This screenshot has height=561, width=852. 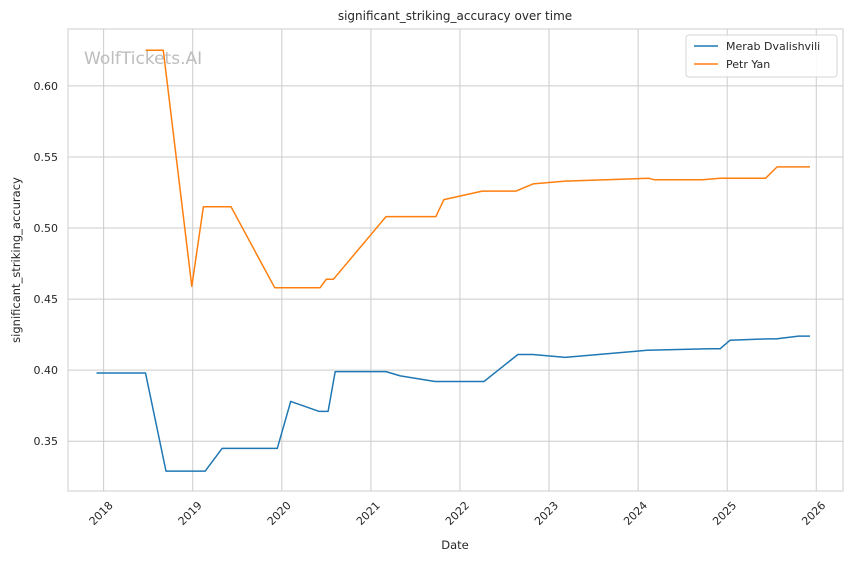 I want to click on y-tick-label: 0.45, so click(x=46, y=299).